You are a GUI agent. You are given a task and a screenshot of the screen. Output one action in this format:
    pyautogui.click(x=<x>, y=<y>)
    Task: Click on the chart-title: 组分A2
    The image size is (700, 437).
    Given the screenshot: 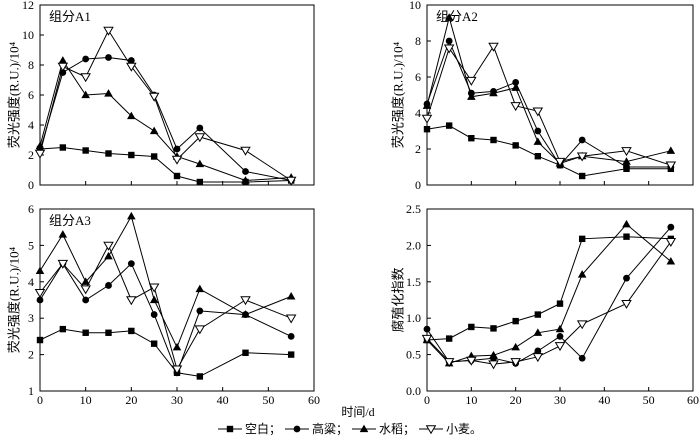 What is the action you would take?
    pyautogui.click(x=457, y=16)
    